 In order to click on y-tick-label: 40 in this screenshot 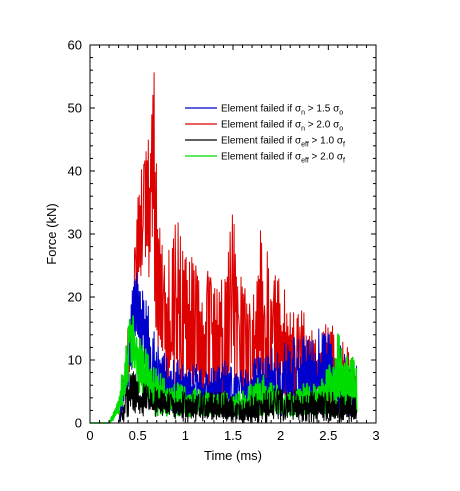, I will do `click(75, 171)`.